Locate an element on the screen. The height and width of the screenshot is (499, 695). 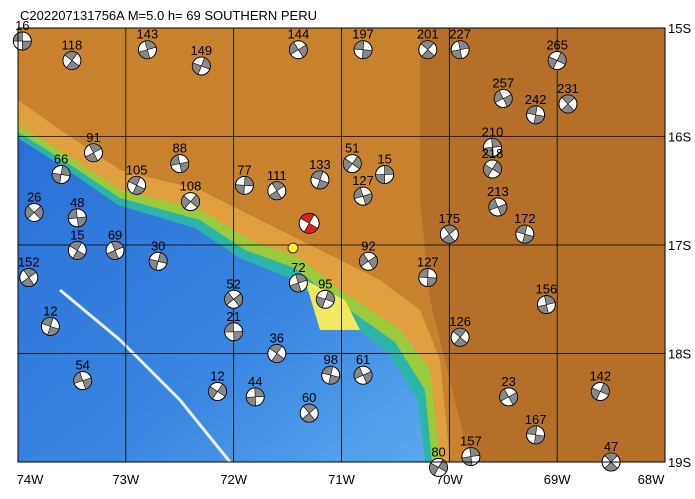
depth-label: 26 is located at coordinates (34, 196).